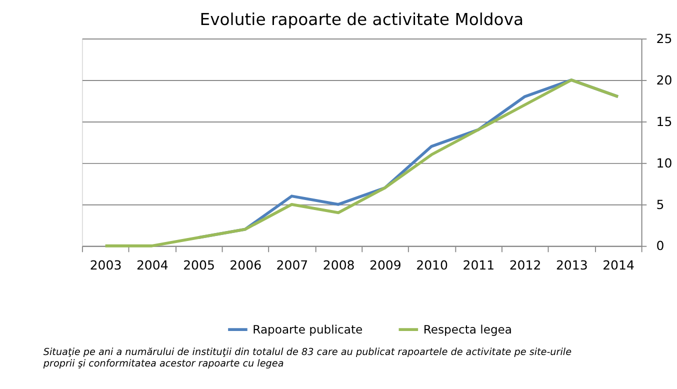  What do you see at coordinates (246, 265) in the screenshot?
I see `x-tick-label: 2006` at bounding box center [246, 265].